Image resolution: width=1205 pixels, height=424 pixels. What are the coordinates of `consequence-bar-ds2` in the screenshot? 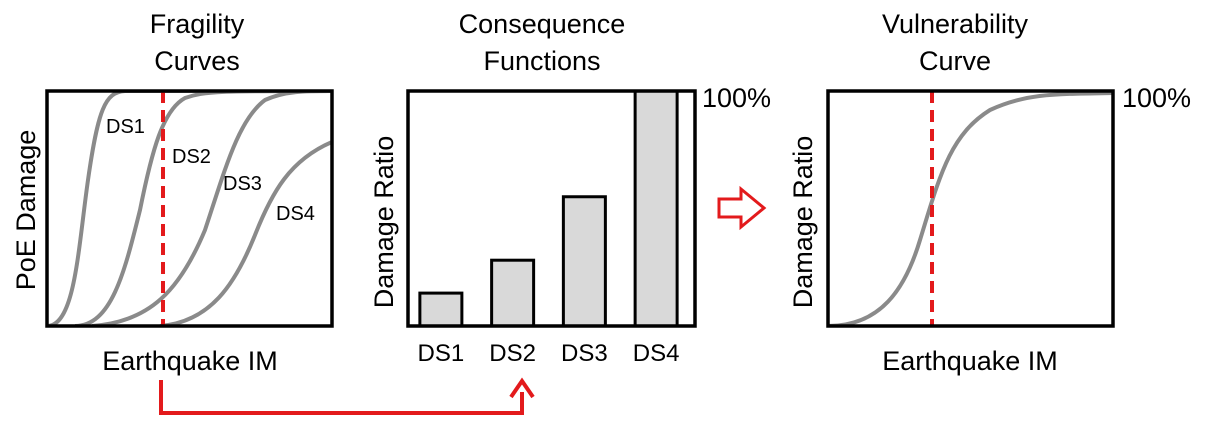 It's located at (513, 293).